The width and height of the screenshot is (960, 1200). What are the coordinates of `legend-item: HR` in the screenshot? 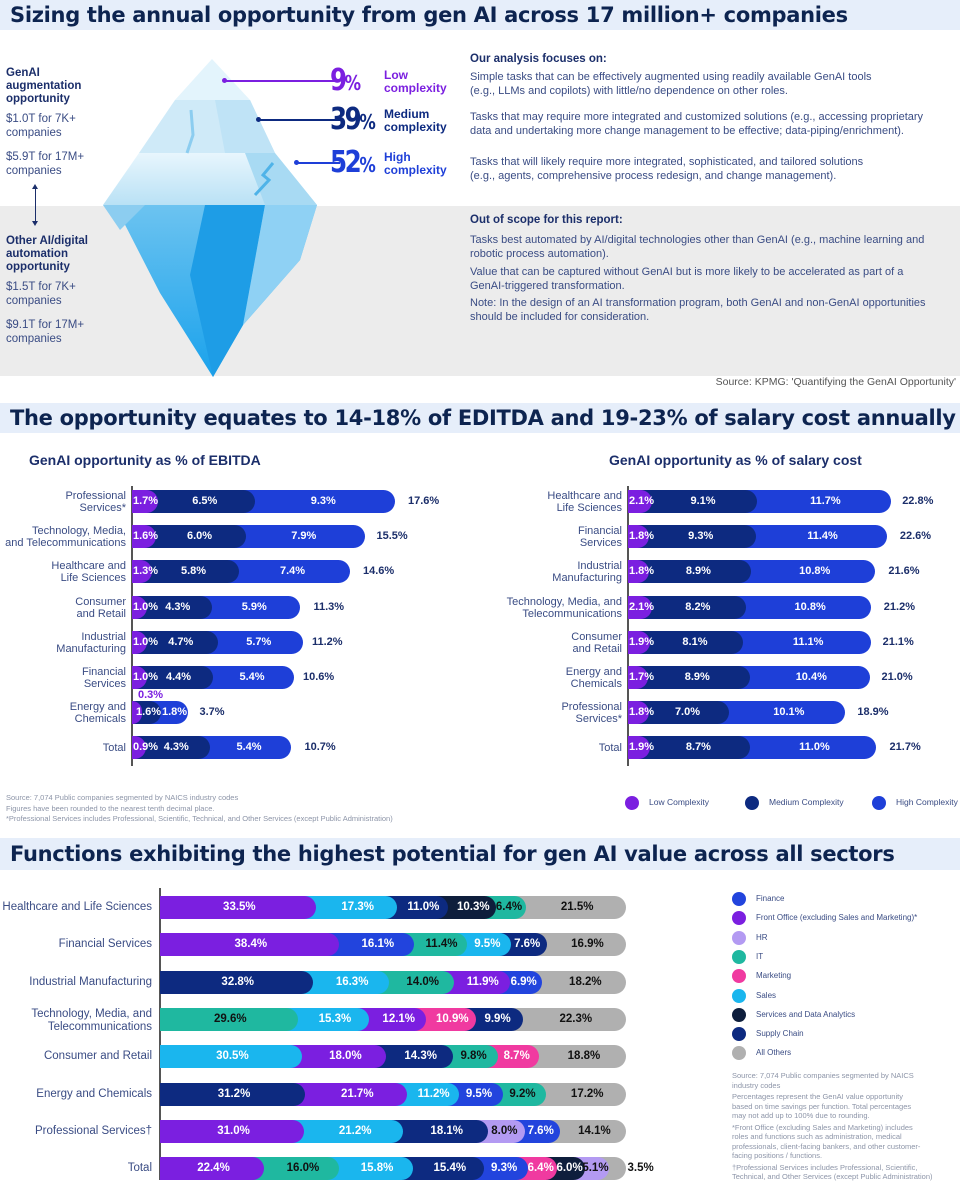 It's located at (750, 937).